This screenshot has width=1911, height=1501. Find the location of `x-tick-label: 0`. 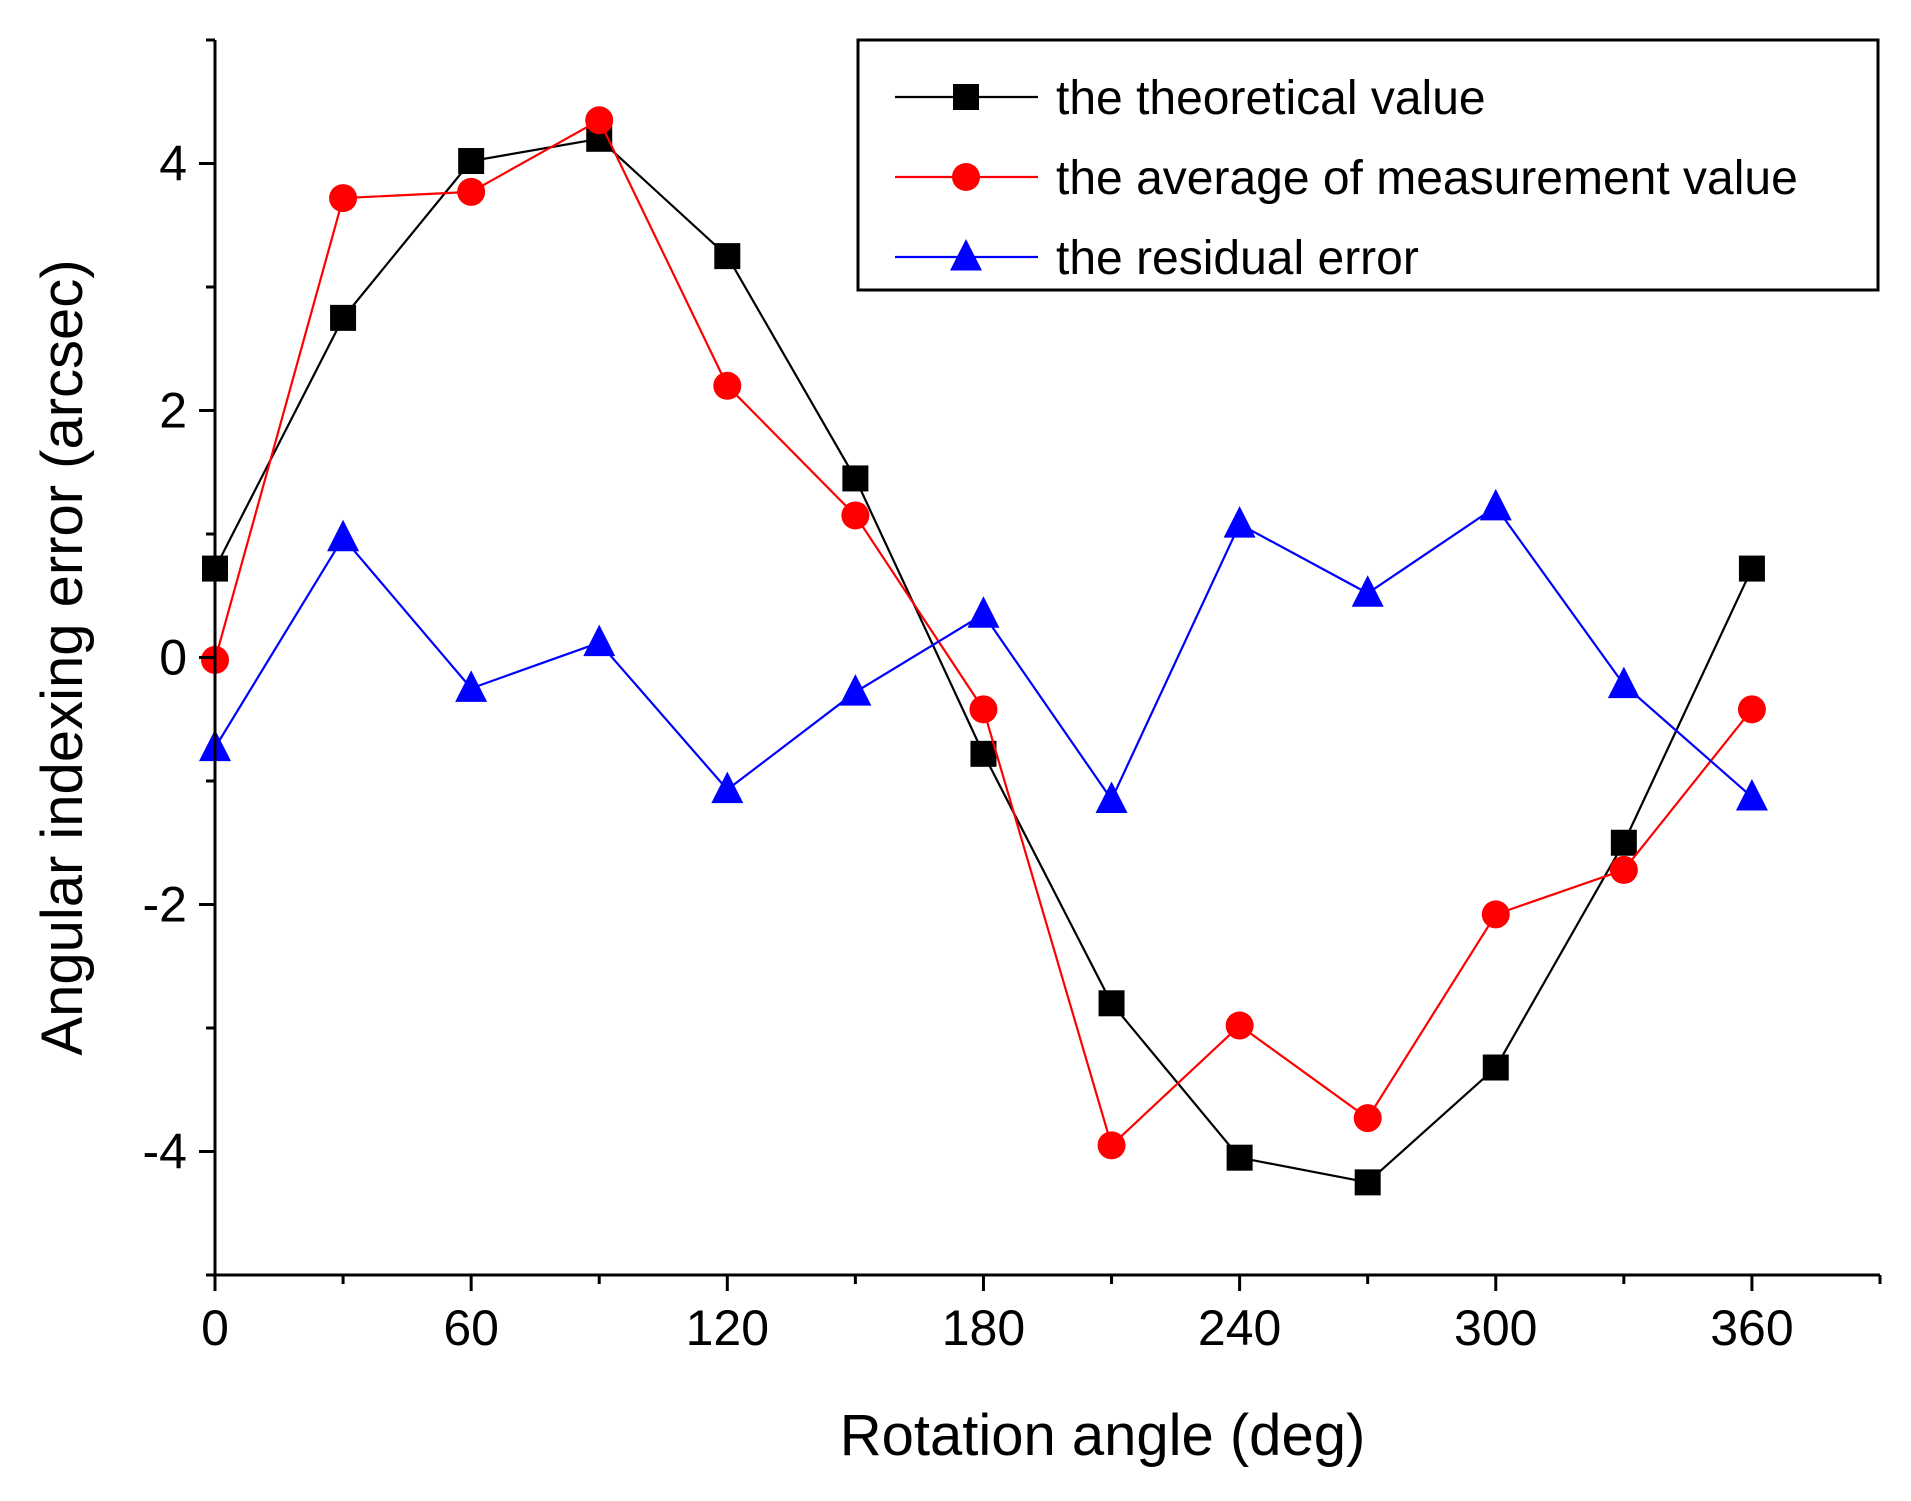

x-tick-label: 0 is located at coordinates (215, 1328).